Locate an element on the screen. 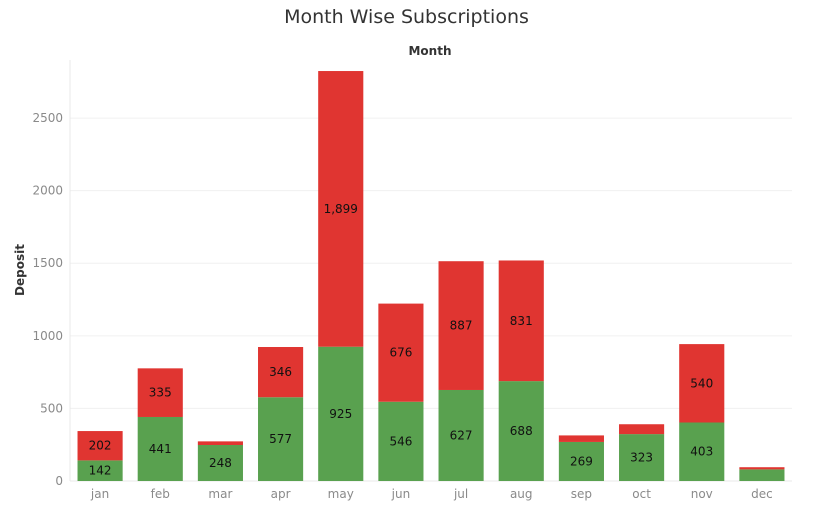 The width and height of the screenshot is (813, 505). y-tick-label: 2000 is located at coordinates (47, 191).